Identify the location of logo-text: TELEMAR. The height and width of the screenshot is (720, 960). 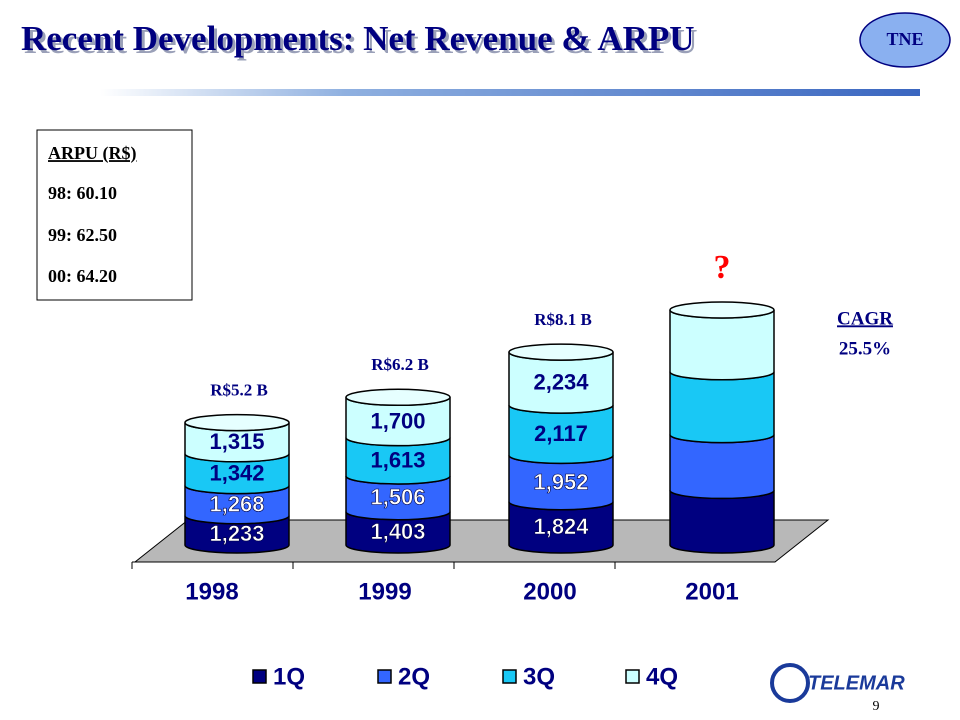
(856, 683).